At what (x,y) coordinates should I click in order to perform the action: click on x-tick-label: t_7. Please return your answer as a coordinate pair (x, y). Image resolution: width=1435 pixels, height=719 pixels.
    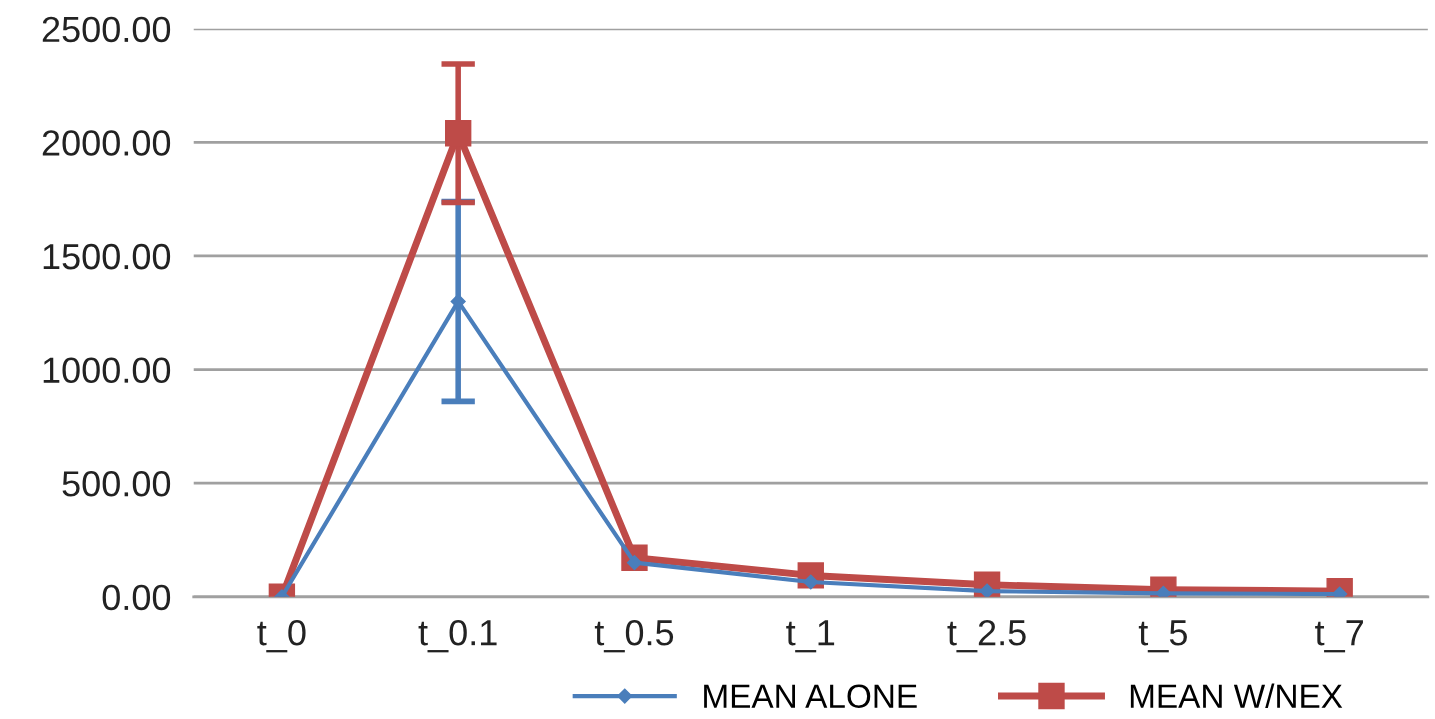
    Looking at the image, I should click on (1339, 636).